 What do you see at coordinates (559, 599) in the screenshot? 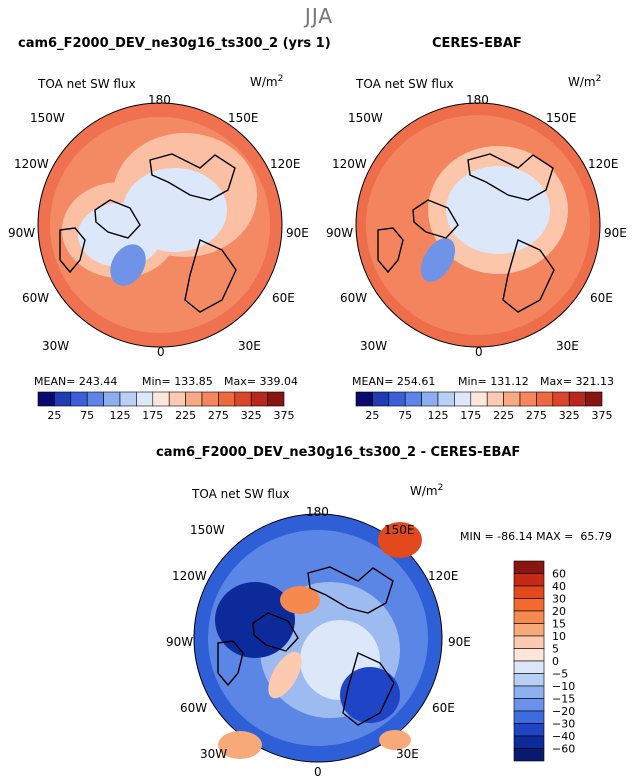
I see `colorbar-tick-label: 30` at bounding box center [559, 599].